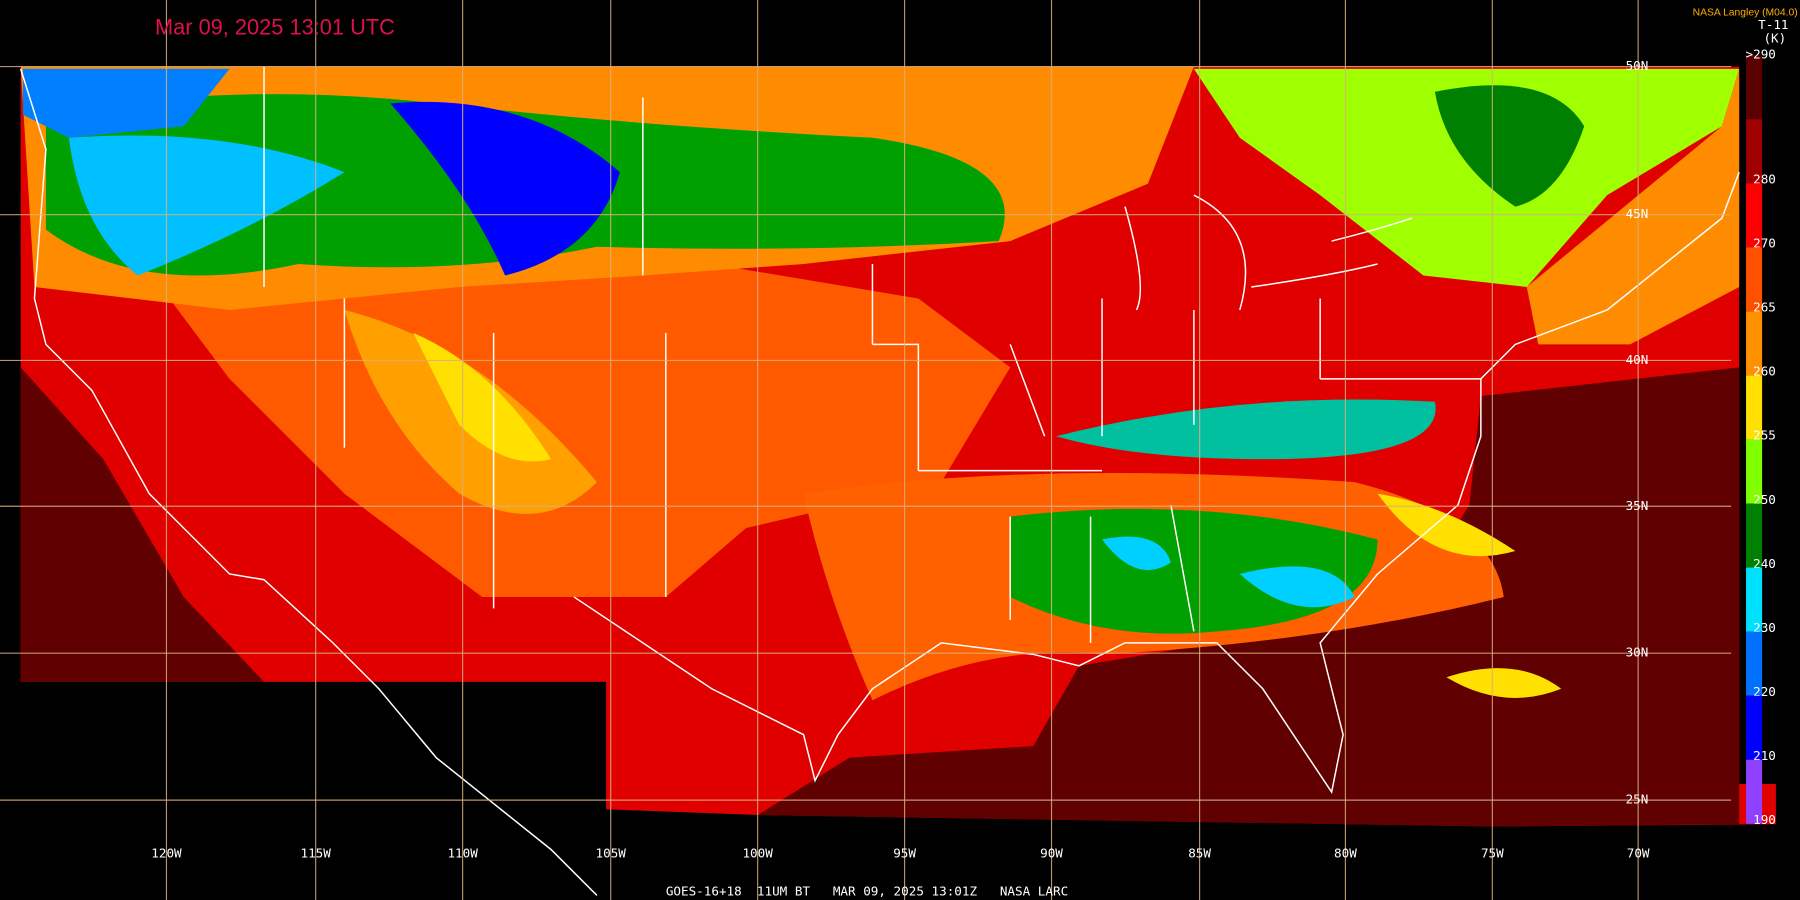  I want to click on longitude-label: 100W, so click(757, 853).